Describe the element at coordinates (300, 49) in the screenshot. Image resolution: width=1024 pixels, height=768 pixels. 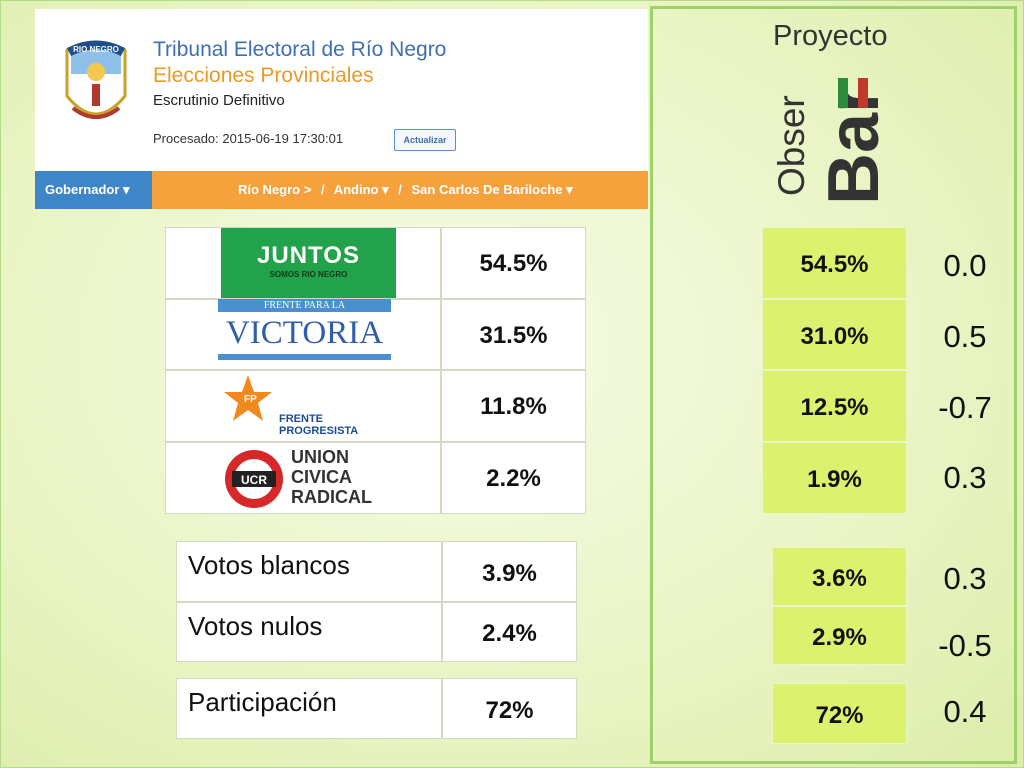
I see `page-title: Tribunal Electoral de Río Negro` at that location.